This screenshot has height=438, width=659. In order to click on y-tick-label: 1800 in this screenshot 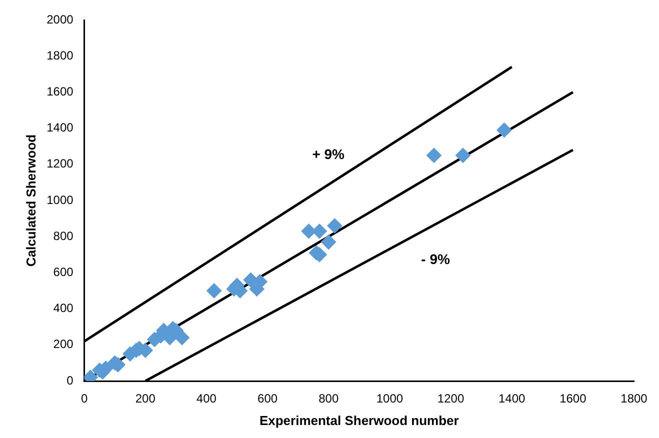, I will do `click(60, 55)`.